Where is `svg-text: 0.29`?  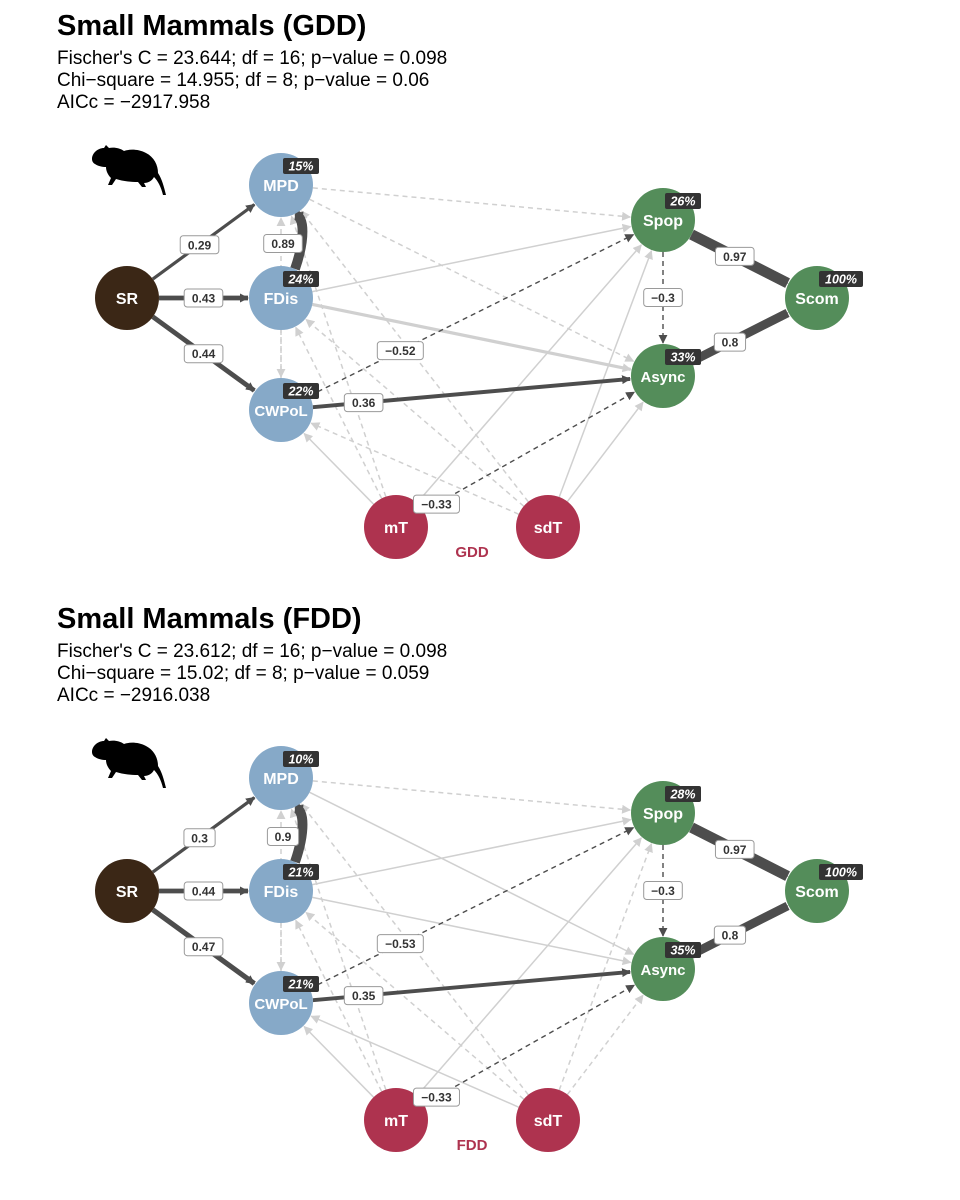 svg-text: 0.29 is located at coordinates (200, 245).